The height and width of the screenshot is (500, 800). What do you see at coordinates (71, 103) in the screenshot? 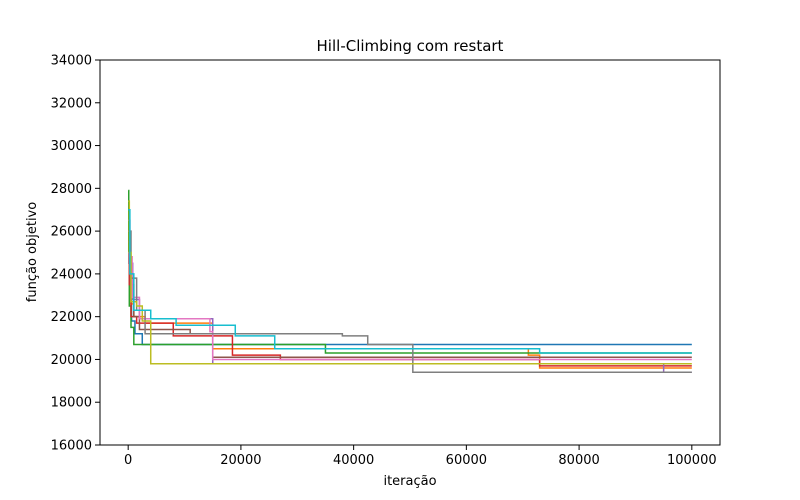
I see `y-tick-label: 32000` at bounding box center [71, 103].